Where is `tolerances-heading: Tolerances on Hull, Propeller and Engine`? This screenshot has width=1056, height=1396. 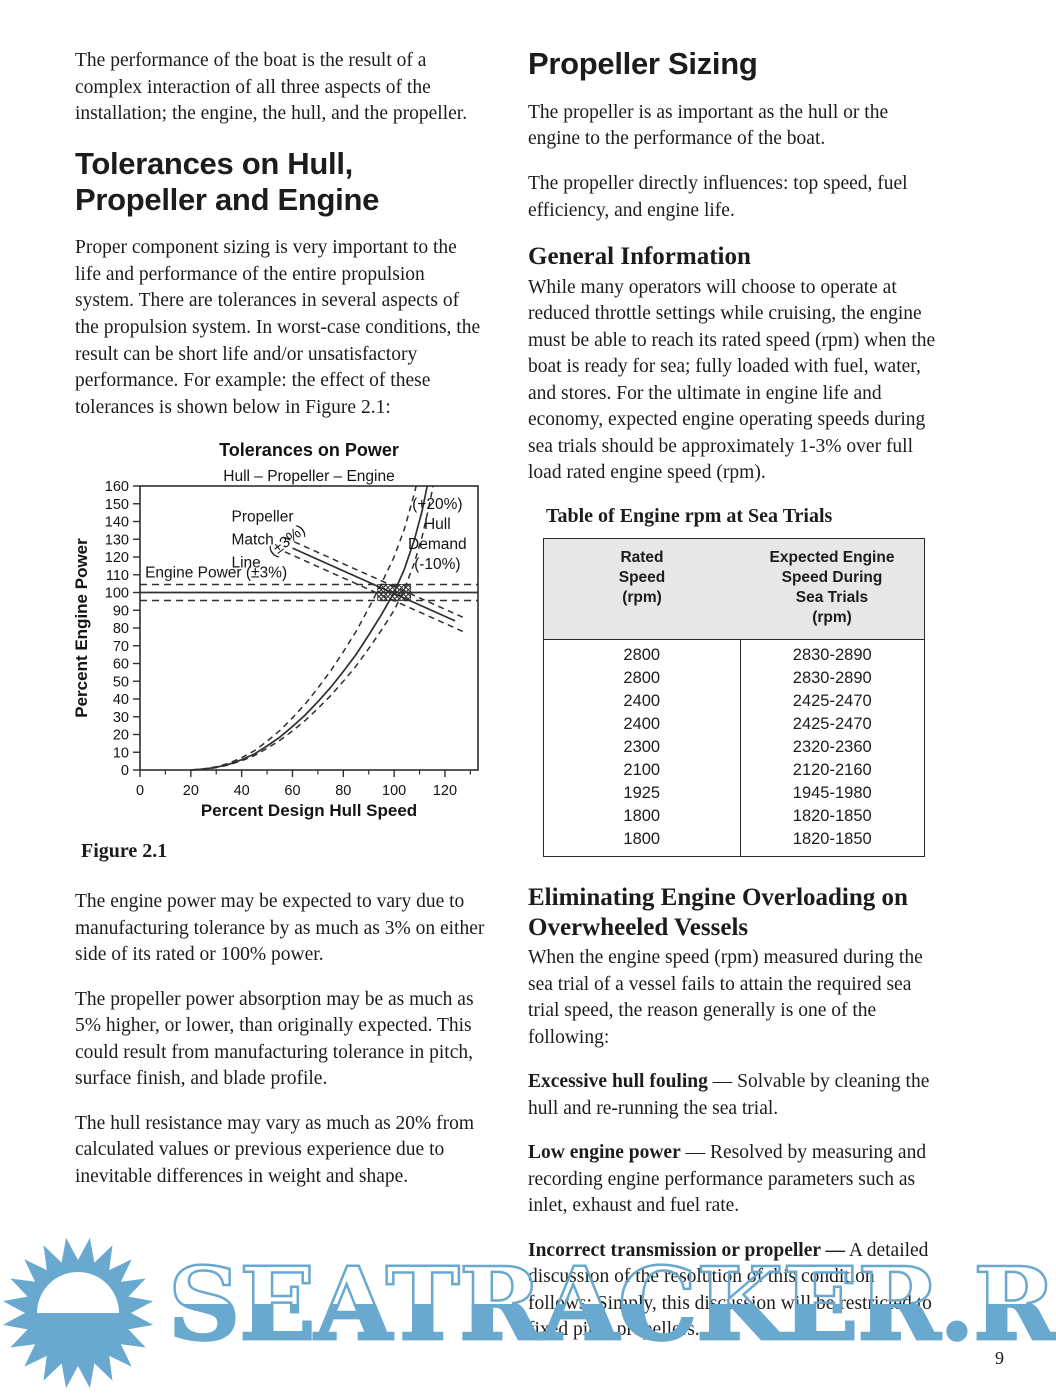
tolerances-heading: Tolerances on Hull, Propeller and Engine is located at coordinates (227, 181).